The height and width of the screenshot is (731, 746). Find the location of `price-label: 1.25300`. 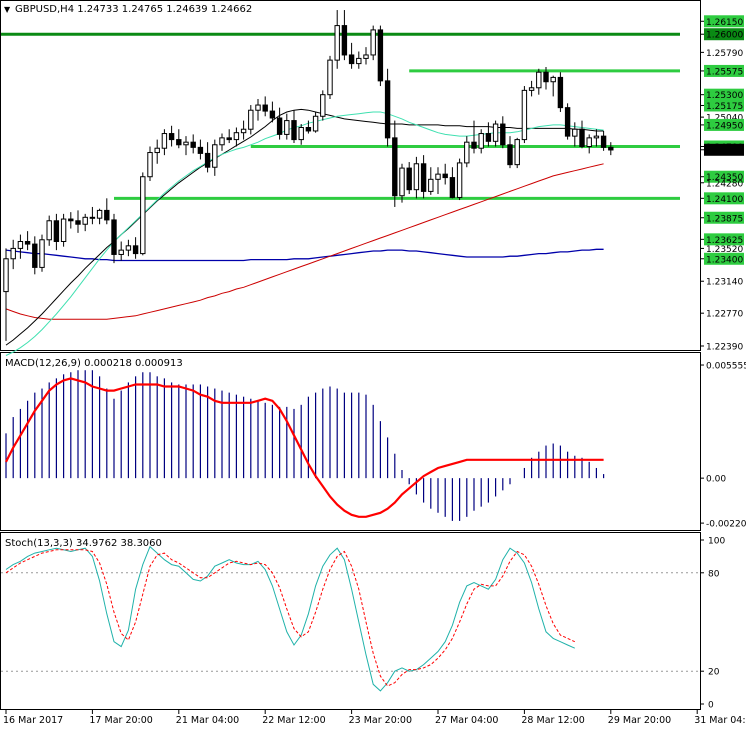

price-label: 1.25300 is located at coordinates (724, 96).